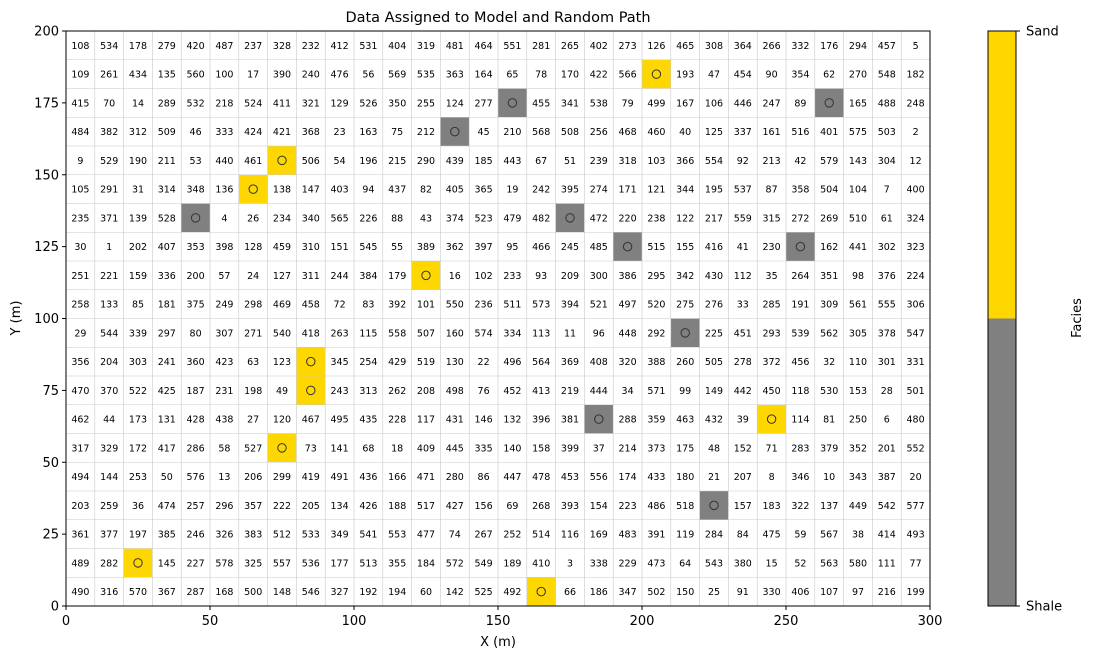 The height and width of the screenshot is (663, 1094). Describe the element at coordinates (80, 276) in the screenshot. I see `path-order-label: 251` at that location.